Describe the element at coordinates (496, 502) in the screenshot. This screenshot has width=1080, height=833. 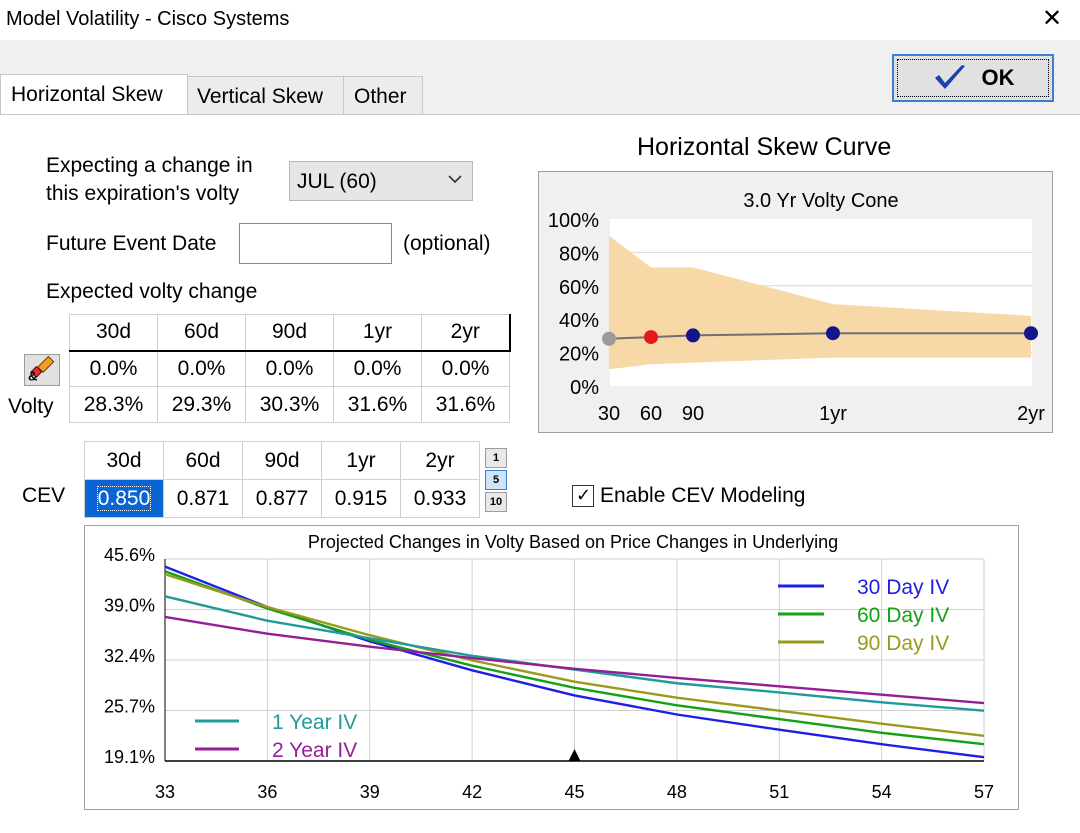
I see `step-10-button: 10` at that location.